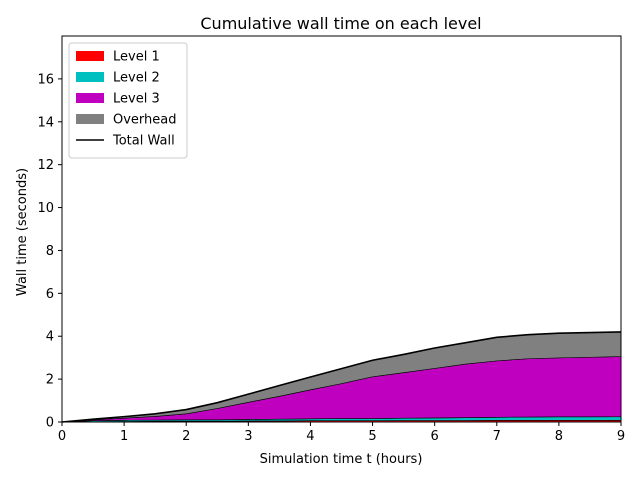 The image size is (640, 480). What do you see at coordinates (50, 380) in the screenshot?
I see `y-tick-label: 2` at bounding box center [50, 380].